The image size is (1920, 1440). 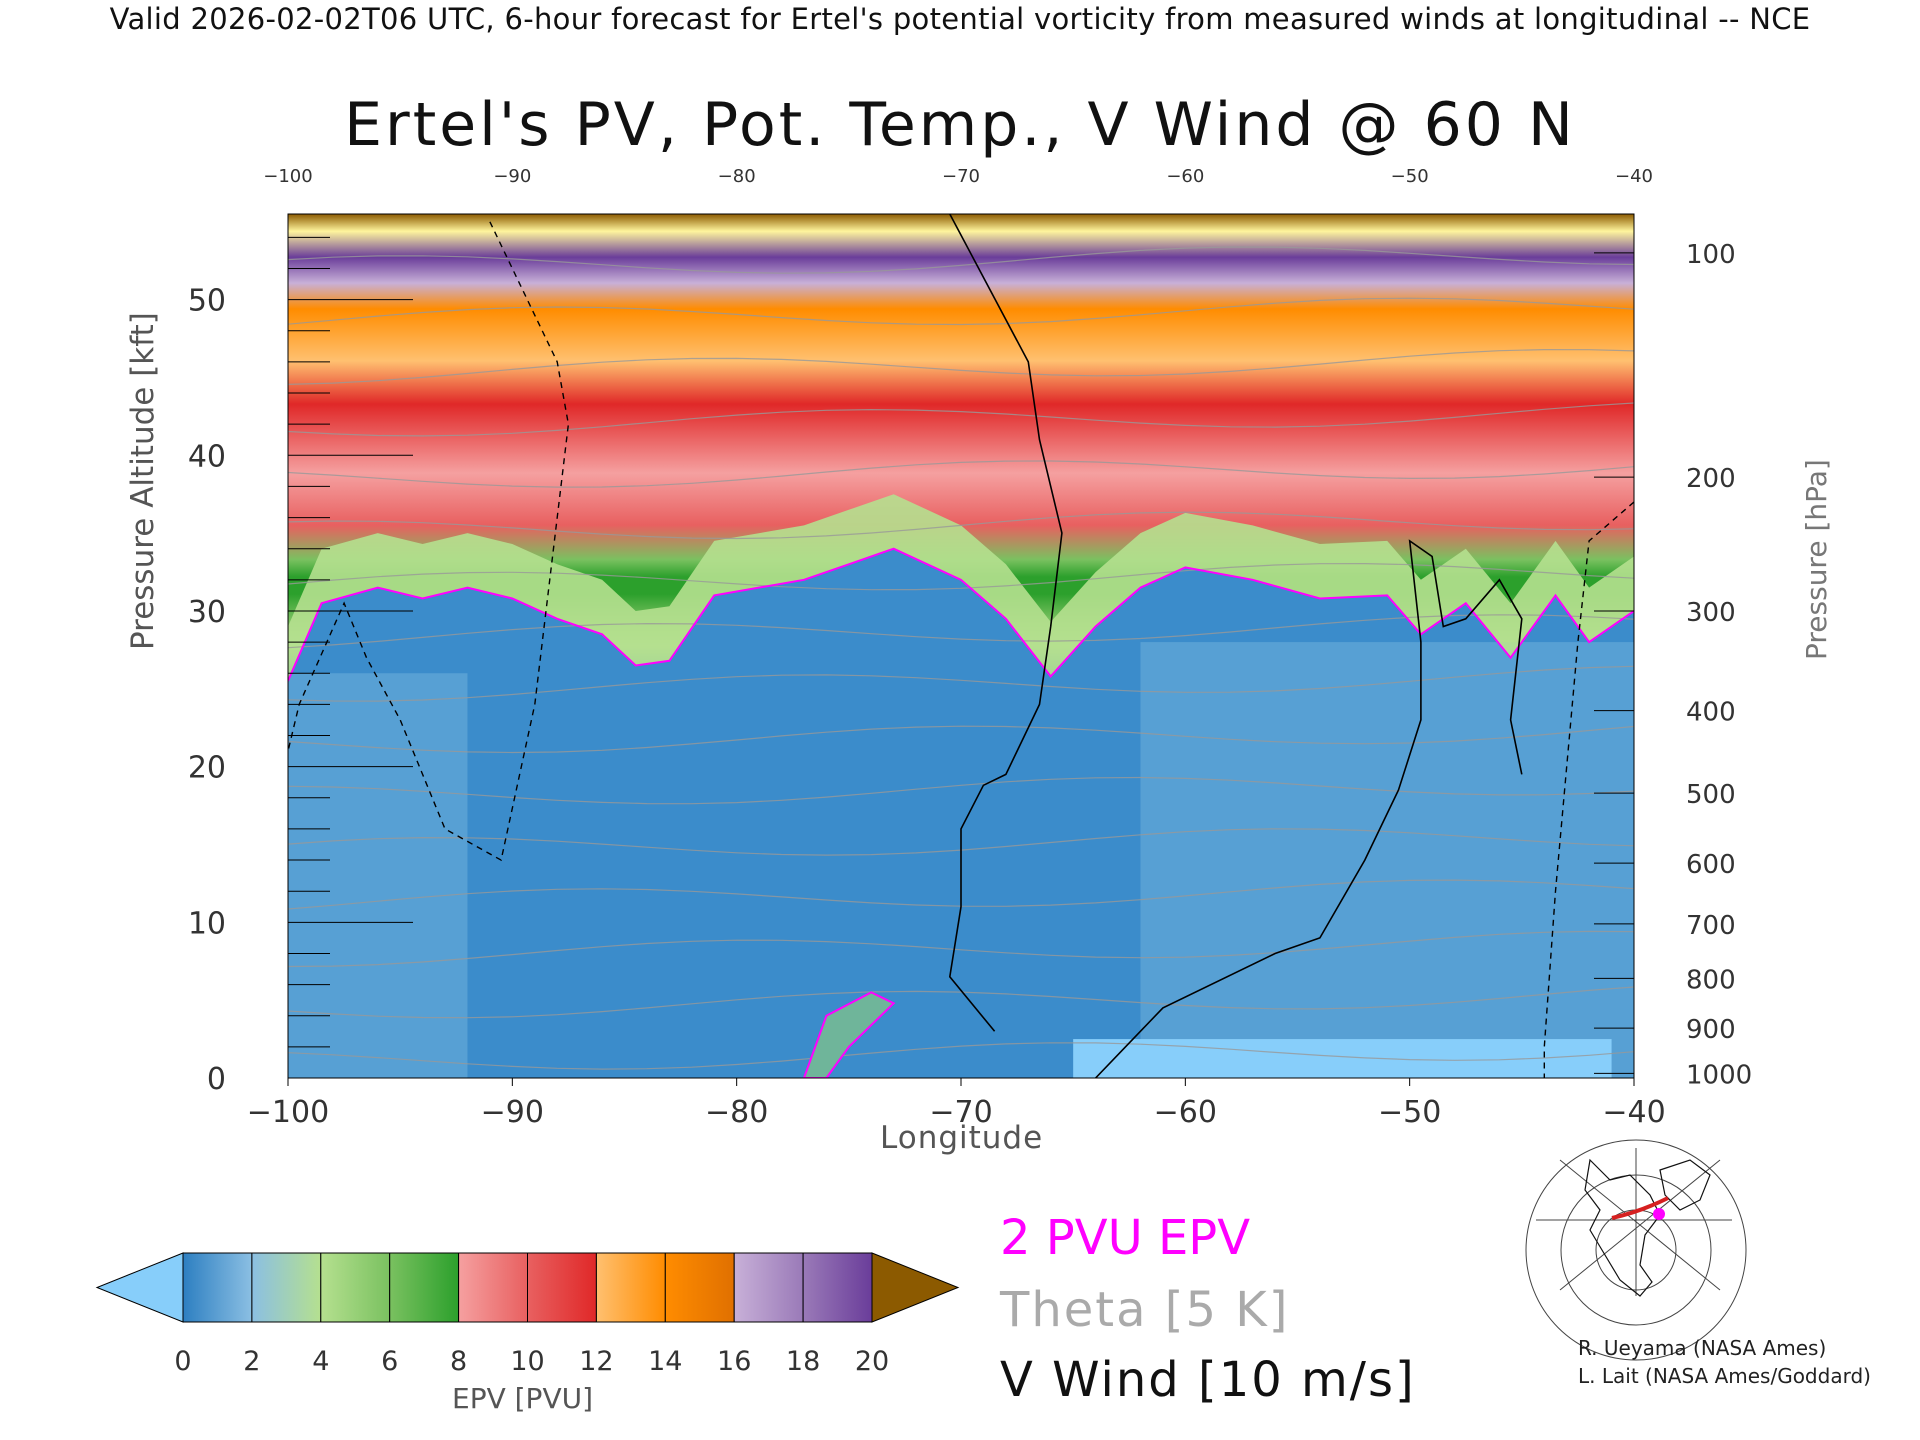 What do you see at coordinates (962, 1138) in the screenshot?
I see `x-axis-label: Longitude` at bounding box center [962, 1138].